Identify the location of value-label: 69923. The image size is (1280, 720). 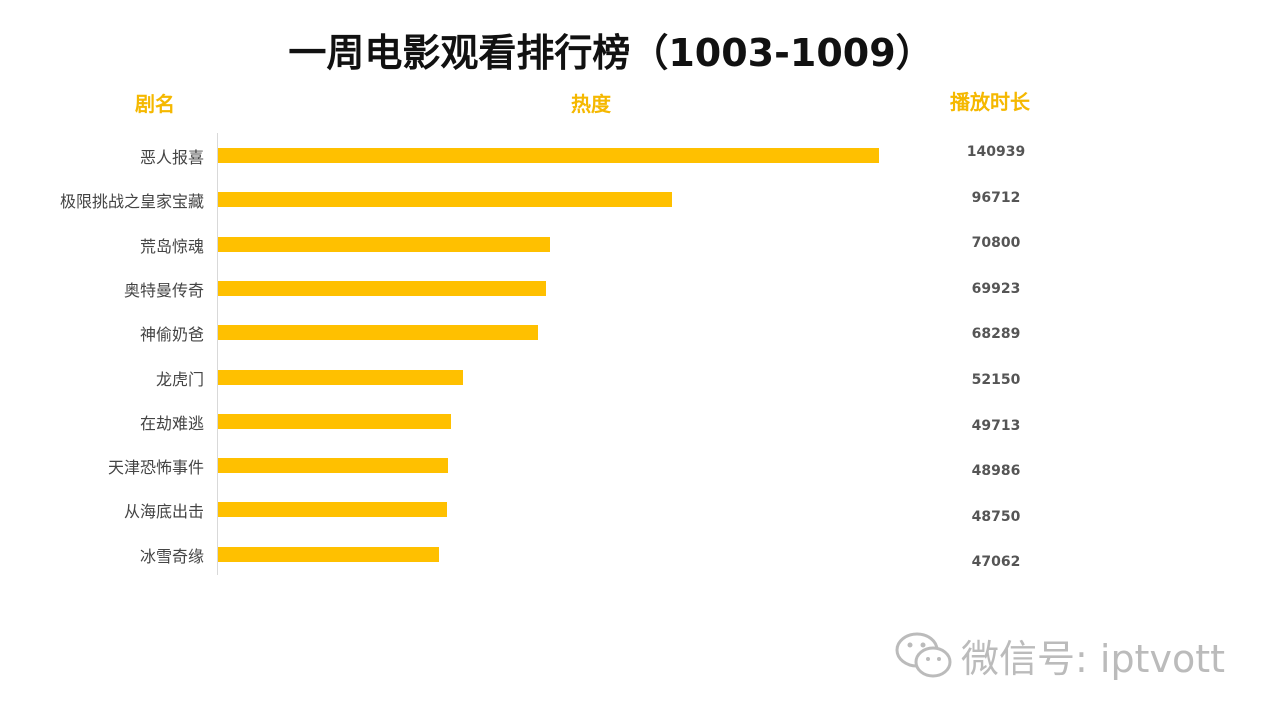
(996, 288).